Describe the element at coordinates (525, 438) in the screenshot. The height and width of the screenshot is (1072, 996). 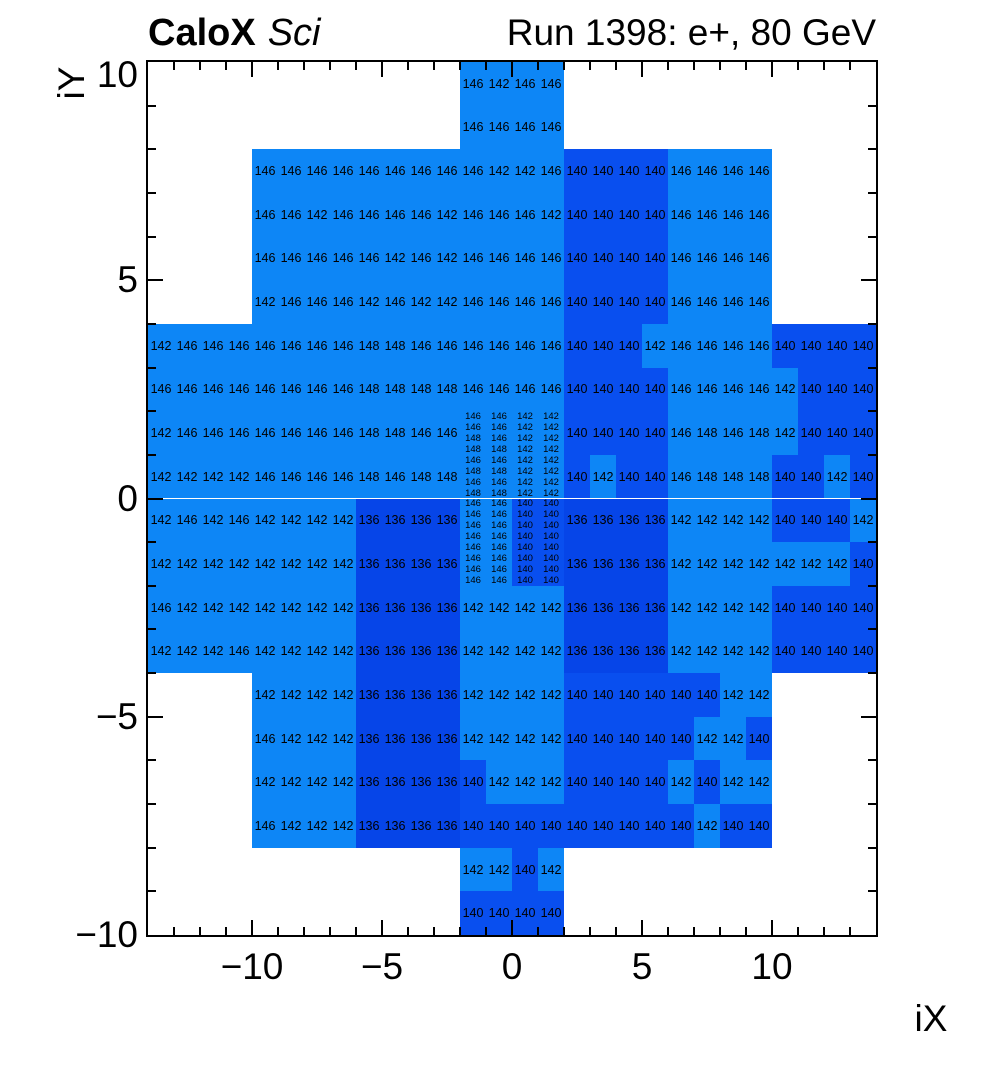
I see `heatmap-fine-cell: 142` at that location.